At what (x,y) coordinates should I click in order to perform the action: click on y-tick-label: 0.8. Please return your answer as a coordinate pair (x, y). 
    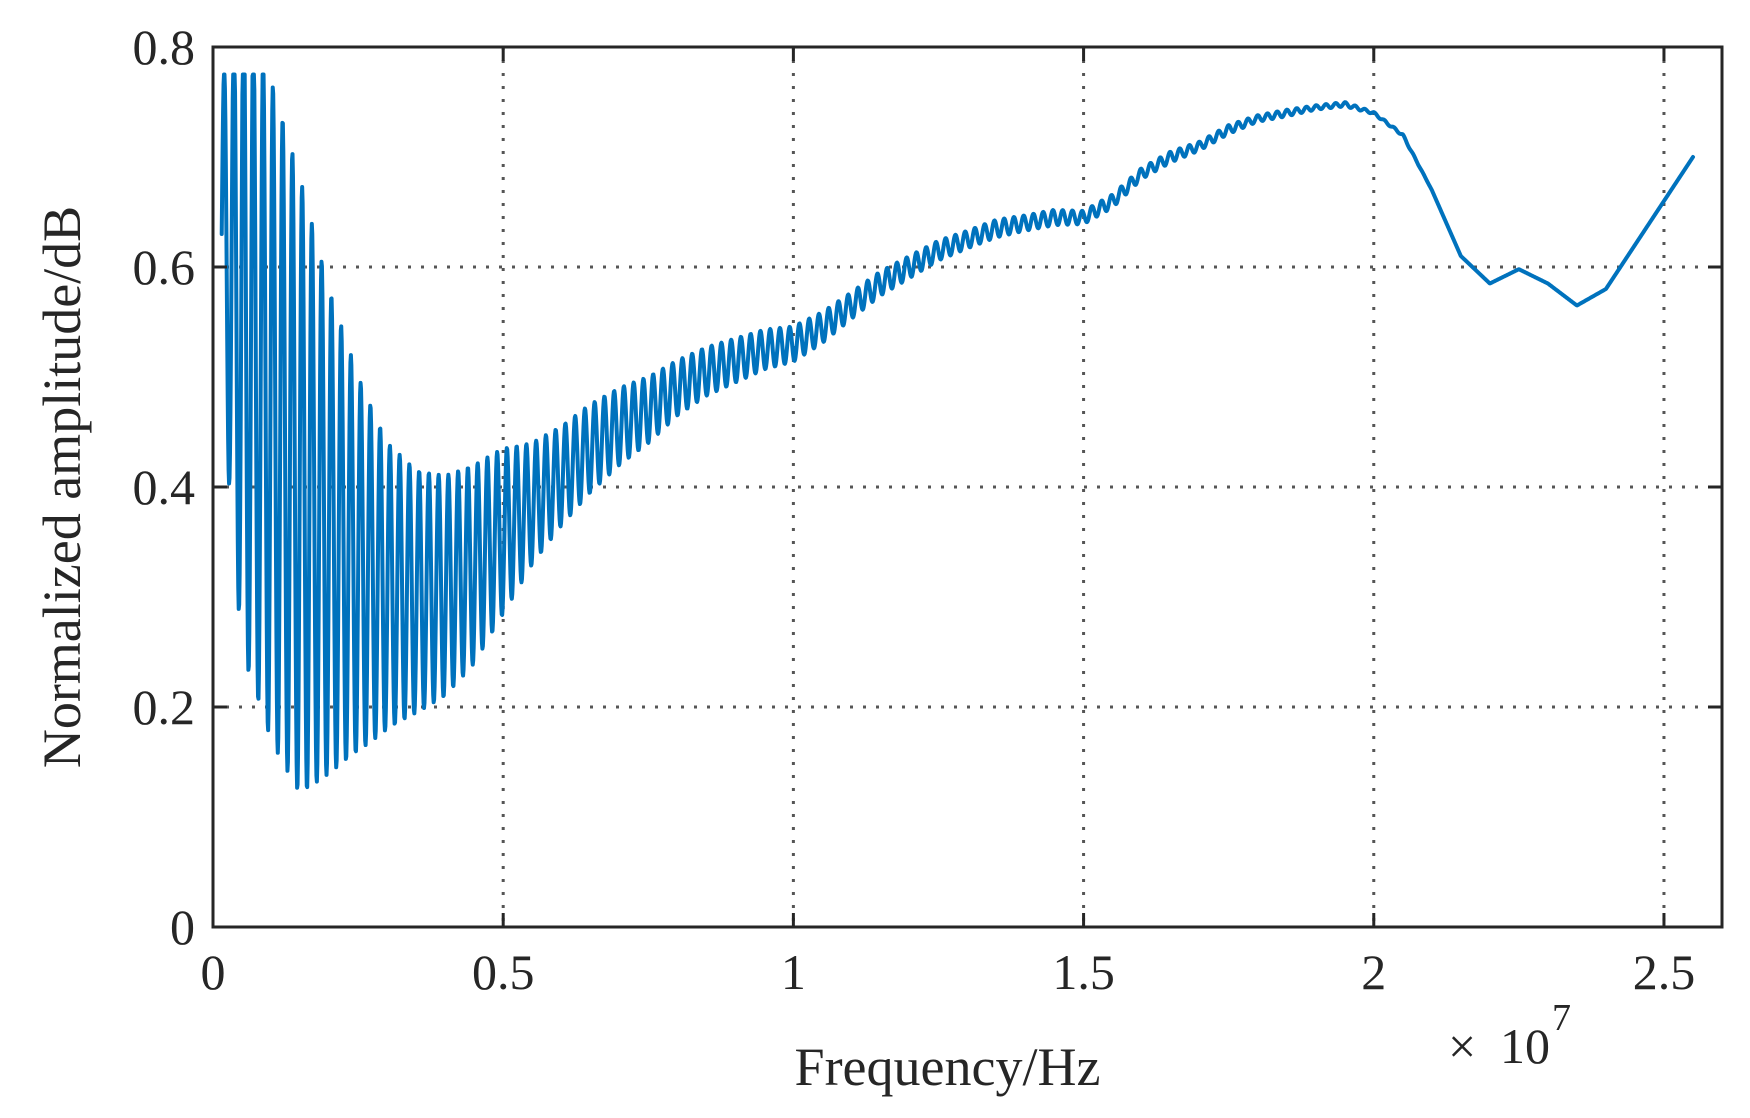
    Looking at the image, I should click on (164, 47).